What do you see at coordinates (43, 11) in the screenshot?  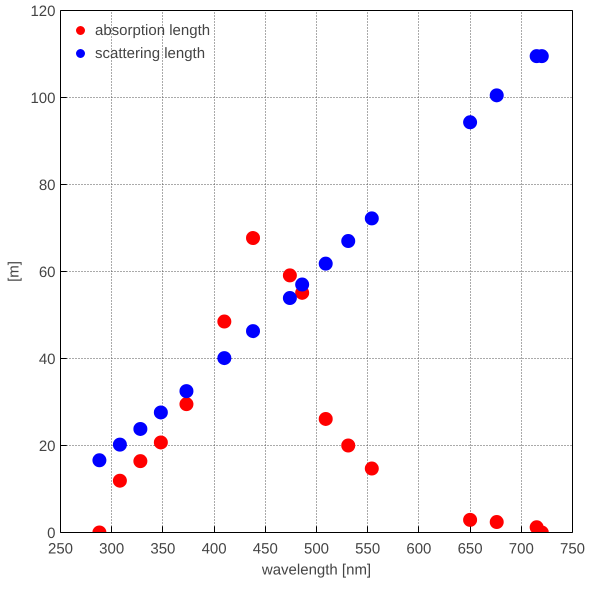 I see `y-tick-label: 120` at bounding box center [43, 11].